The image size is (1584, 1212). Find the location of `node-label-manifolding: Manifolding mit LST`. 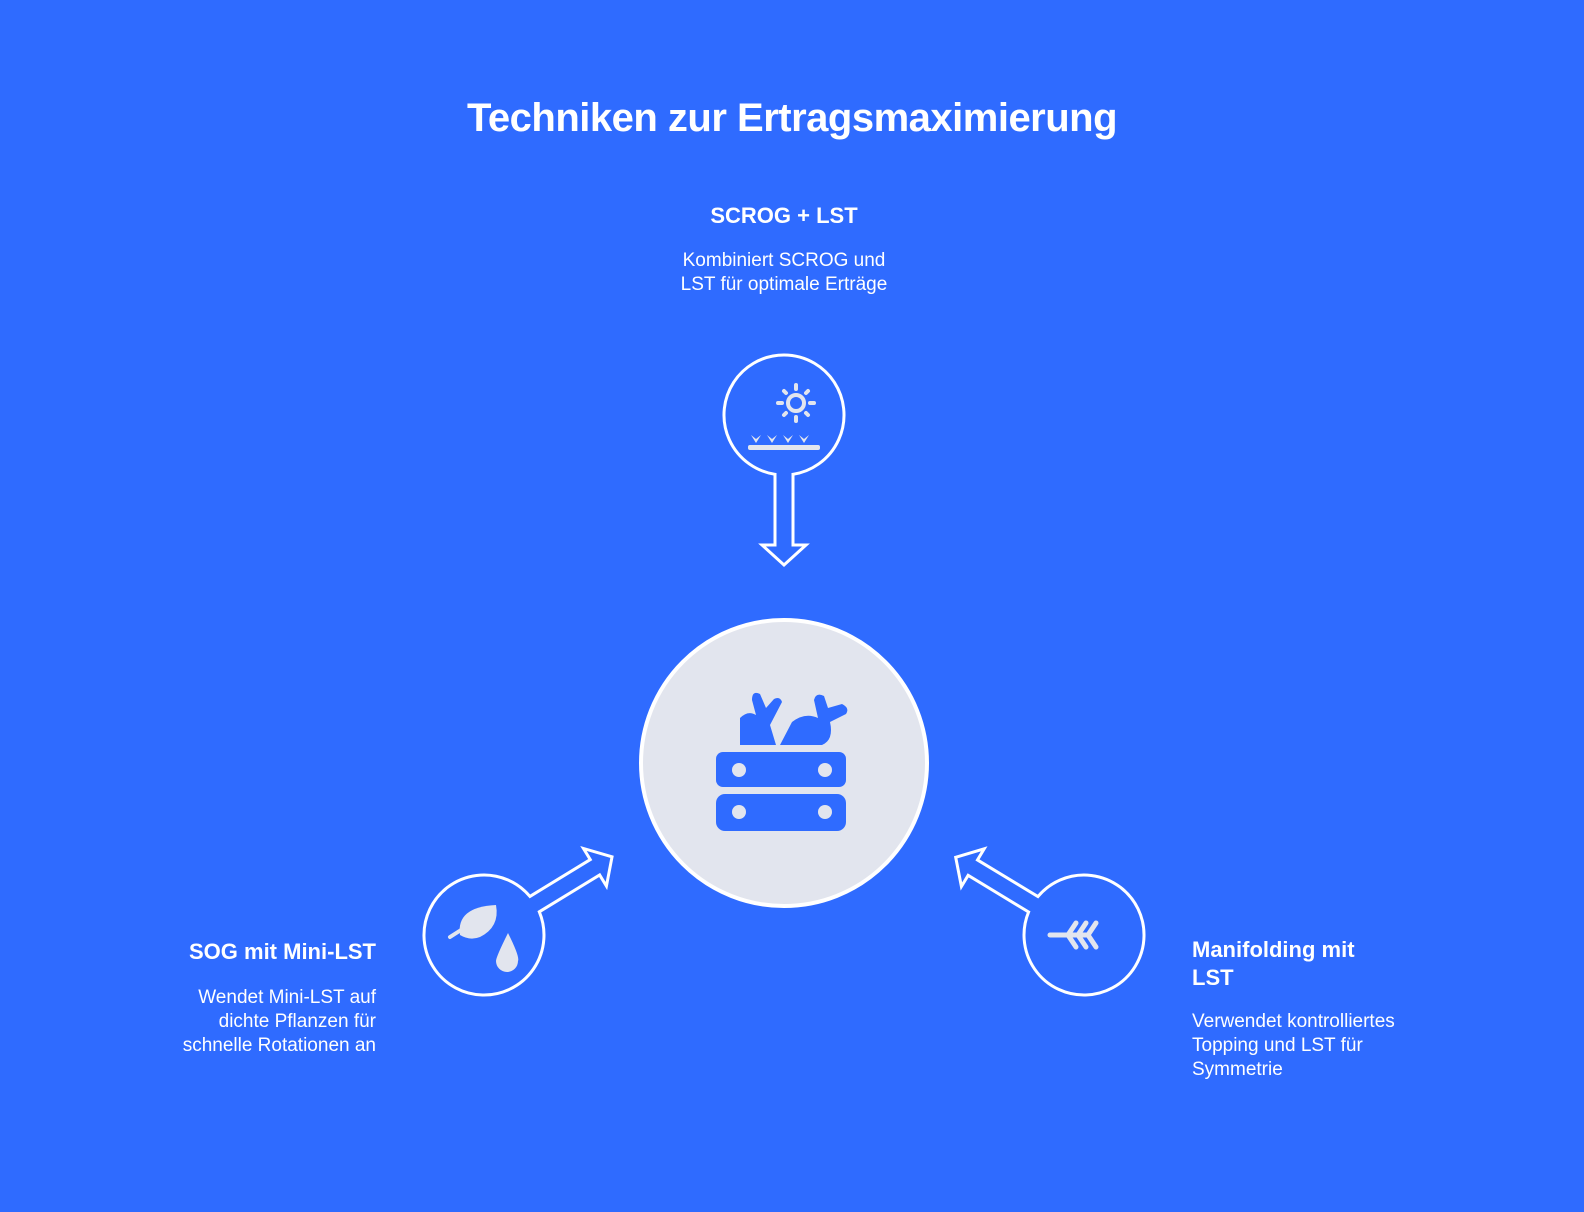

node-label-manifolding: Manifolding mit LST is located at coordinates (1273, 963).